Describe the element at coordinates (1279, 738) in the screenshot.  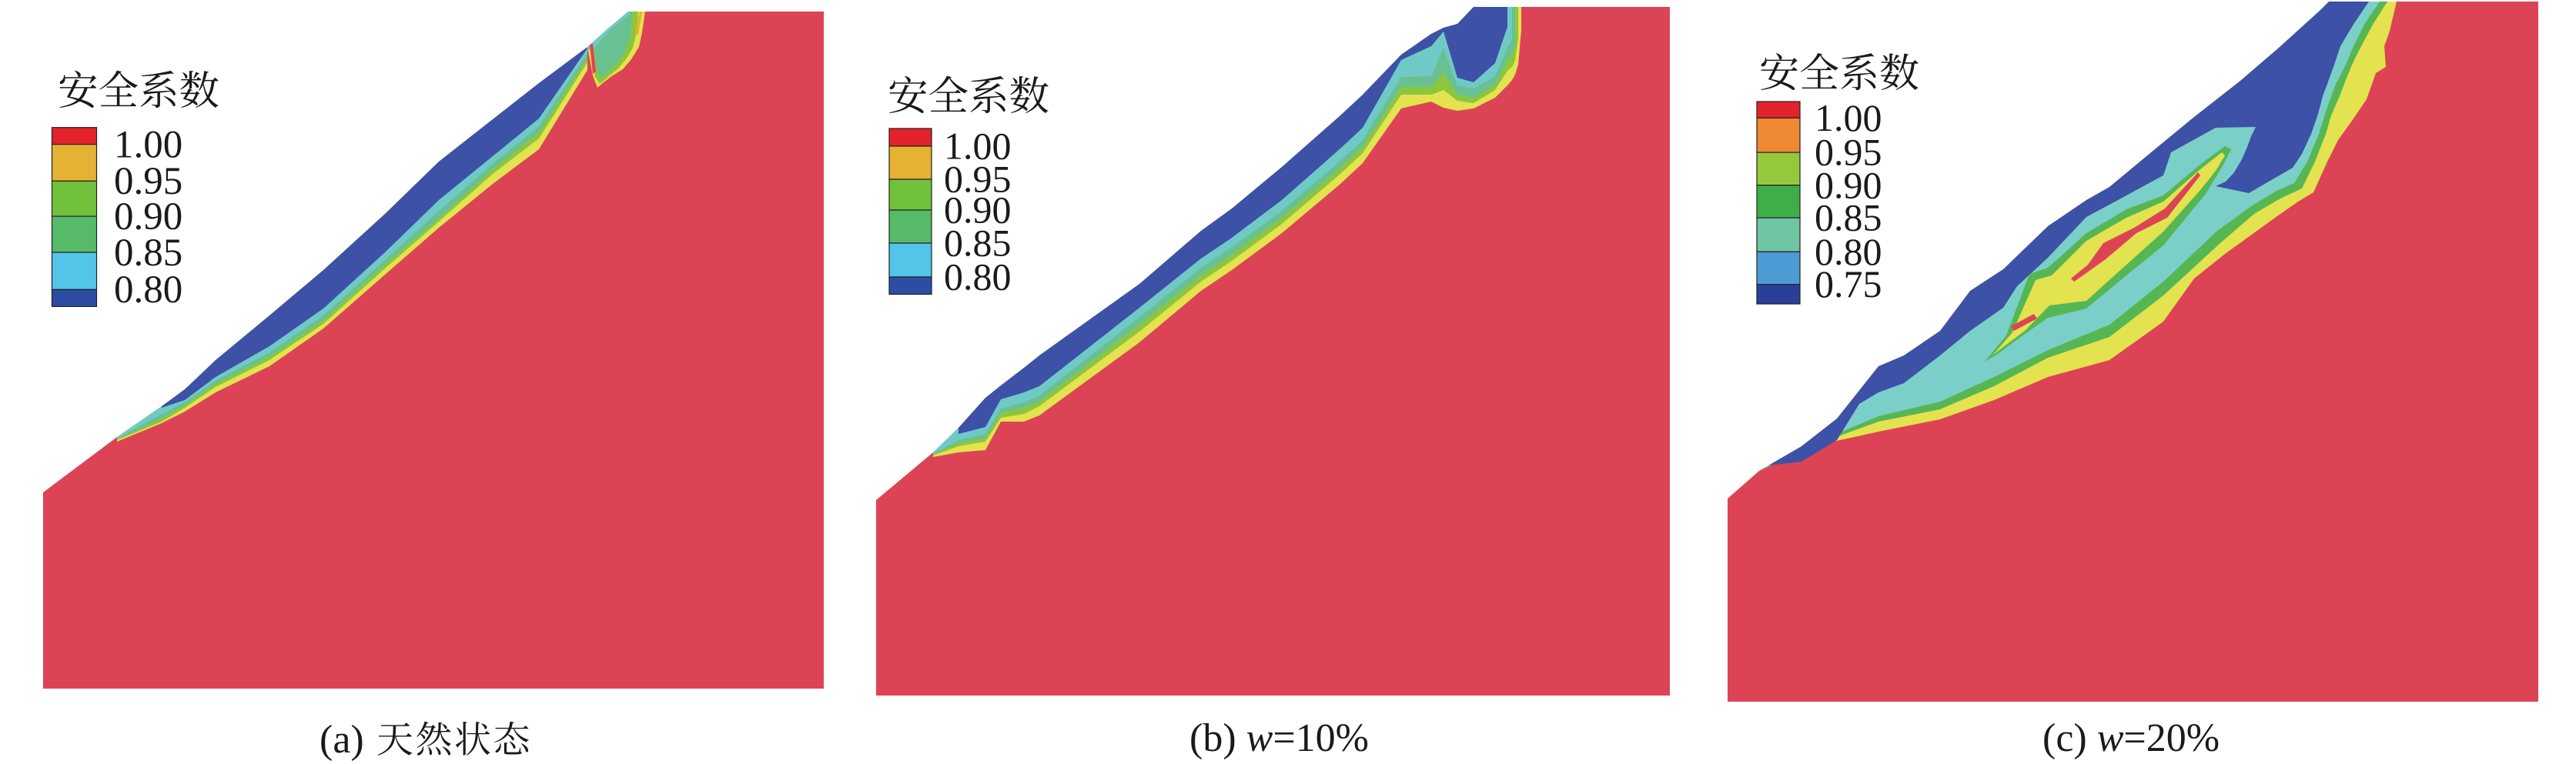
I see `svg-text: (b) w=10%` at that location.